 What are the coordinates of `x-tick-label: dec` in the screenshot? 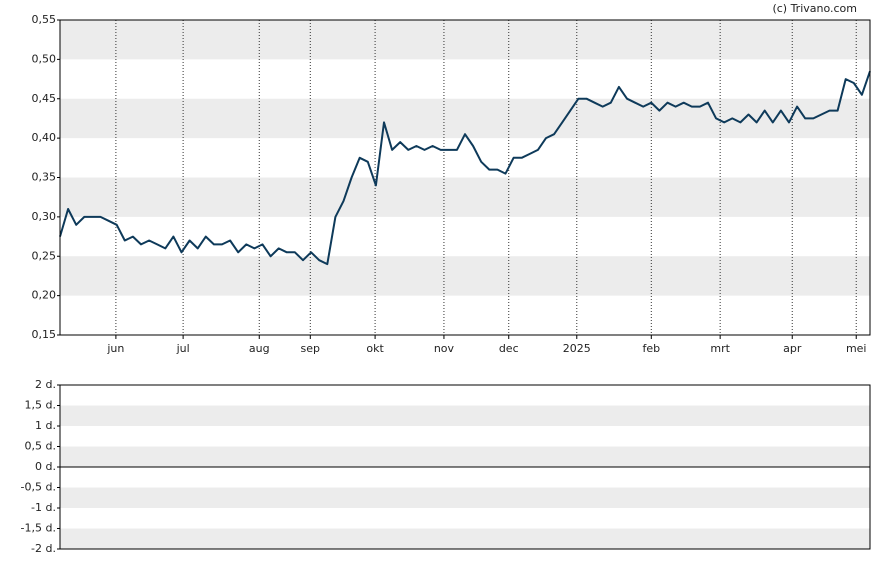 It's located at (509, 348).